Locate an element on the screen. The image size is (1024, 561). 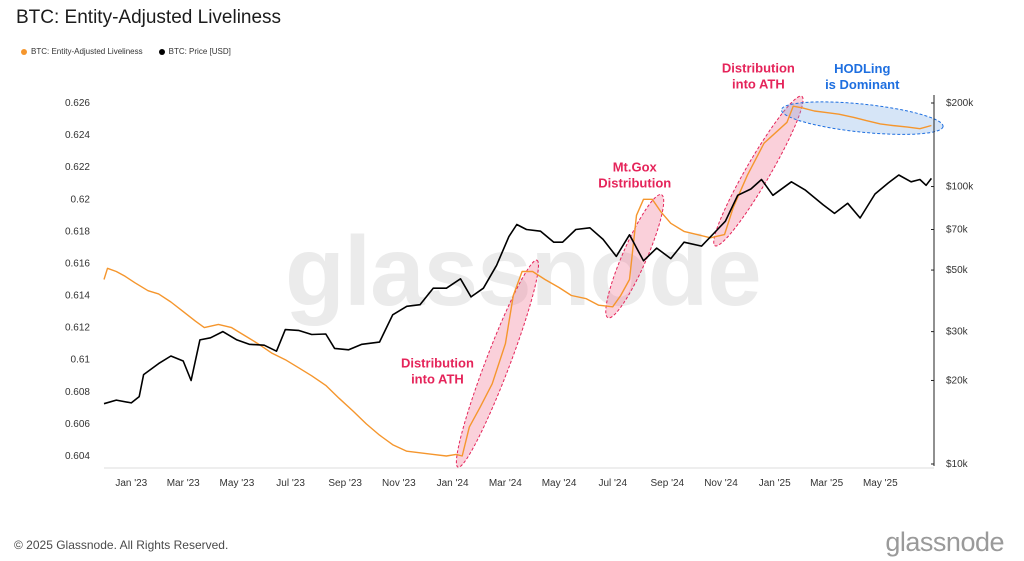
legend-label-price: BTC: Price [USD] is located at coordinates (199, 51).